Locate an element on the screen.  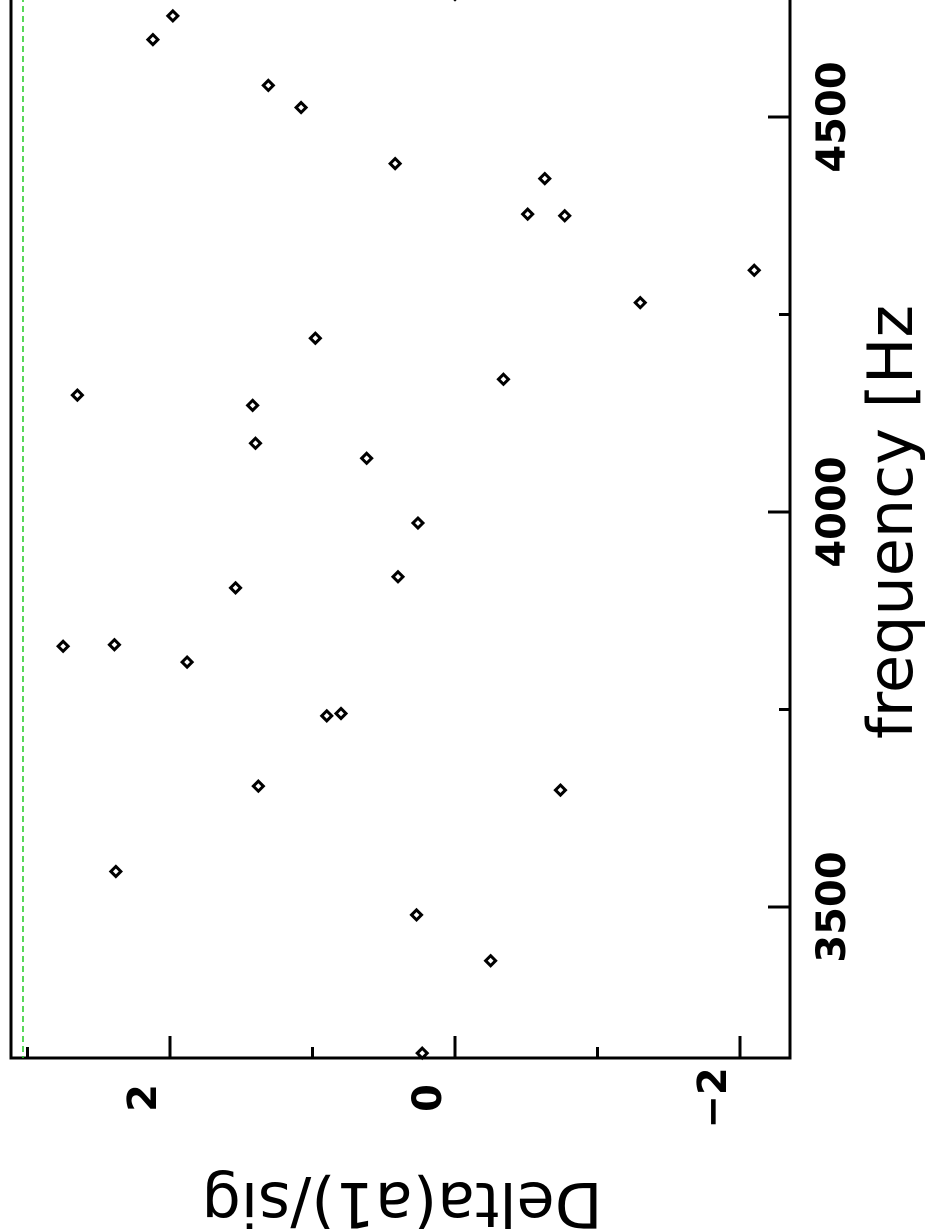
y-tick-label: 0 is located at coordinates (428, 1098).